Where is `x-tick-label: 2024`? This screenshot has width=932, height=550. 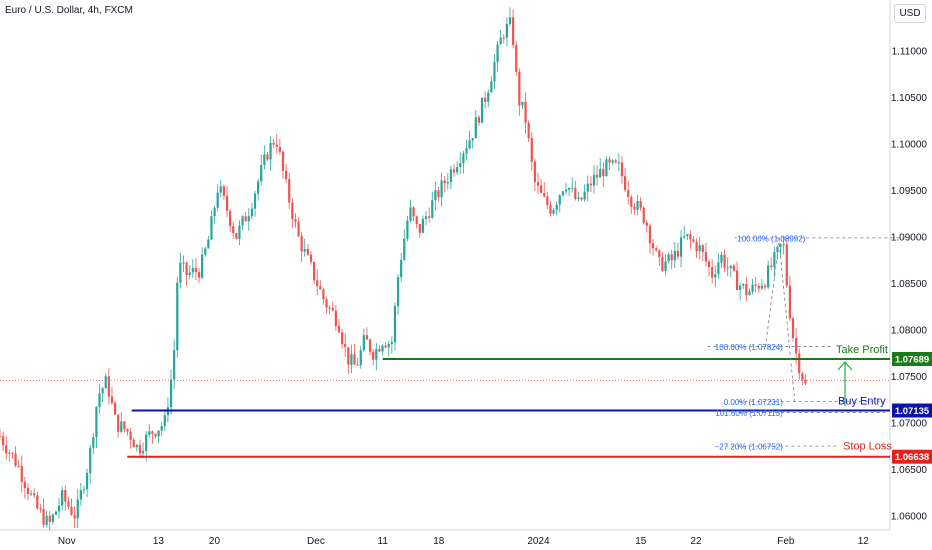
x-tick-label: 2024 is located at coordinates (538, 541).